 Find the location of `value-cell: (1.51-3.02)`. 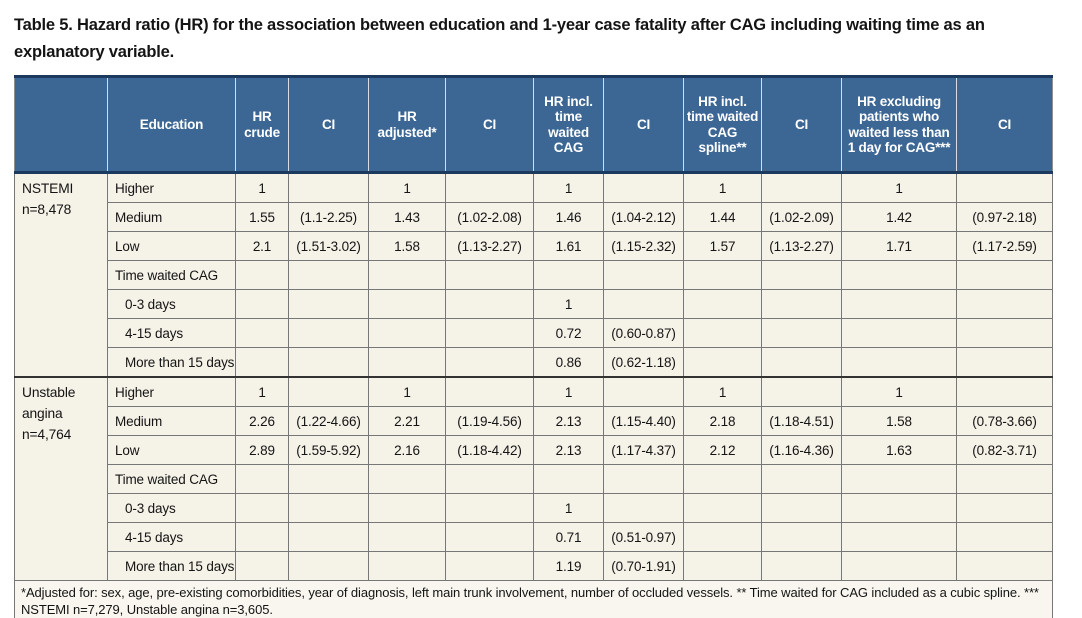

value-cell: (1.51-3.02) is located at coordinates (328, 246).